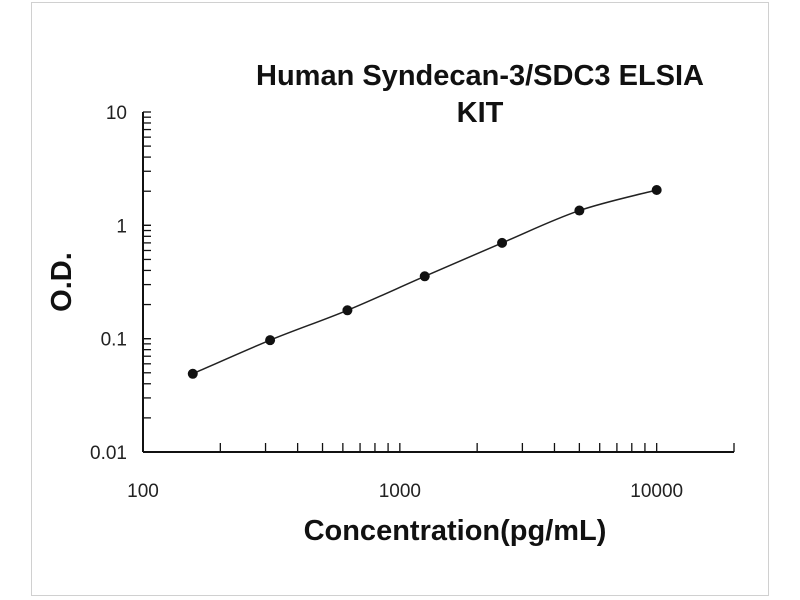 This screenshot has height=600, width=800. I want to click on y-tick-label: 10, so click(116, 113).